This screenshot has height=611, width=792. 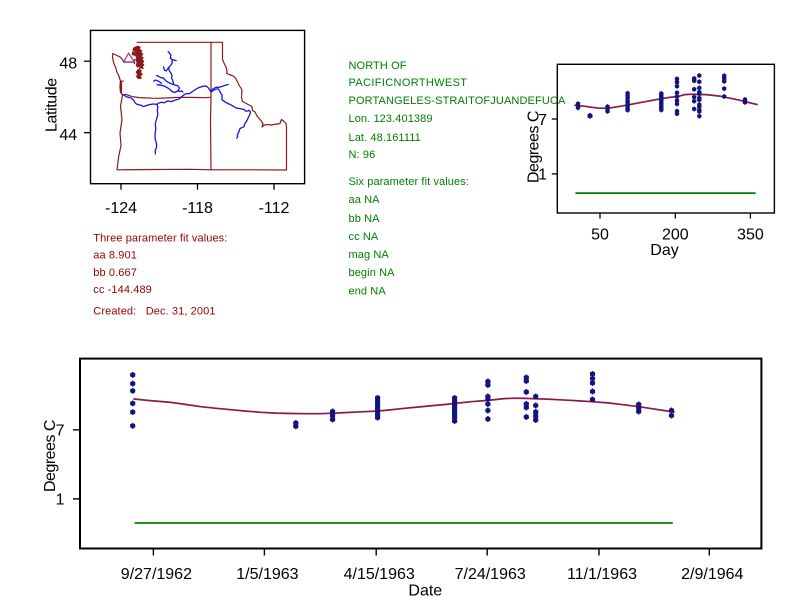 What do you see at coordinates (425, 590) in the screenshot?
I see `svg-text: Date` at bounding box center [425, 590].